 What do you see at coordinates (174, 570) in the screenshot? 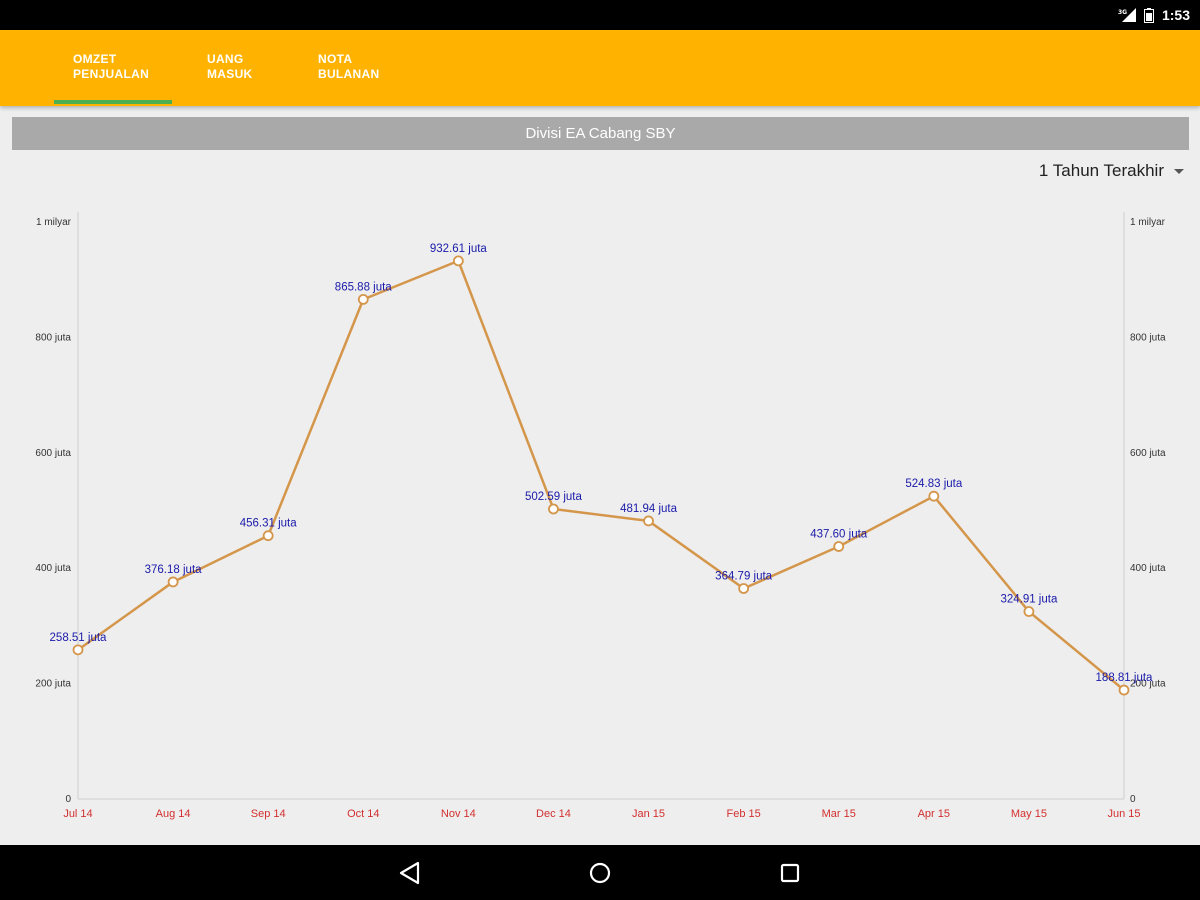
I see `data-label: 376.18 juta` at bounding box center [174, 570].